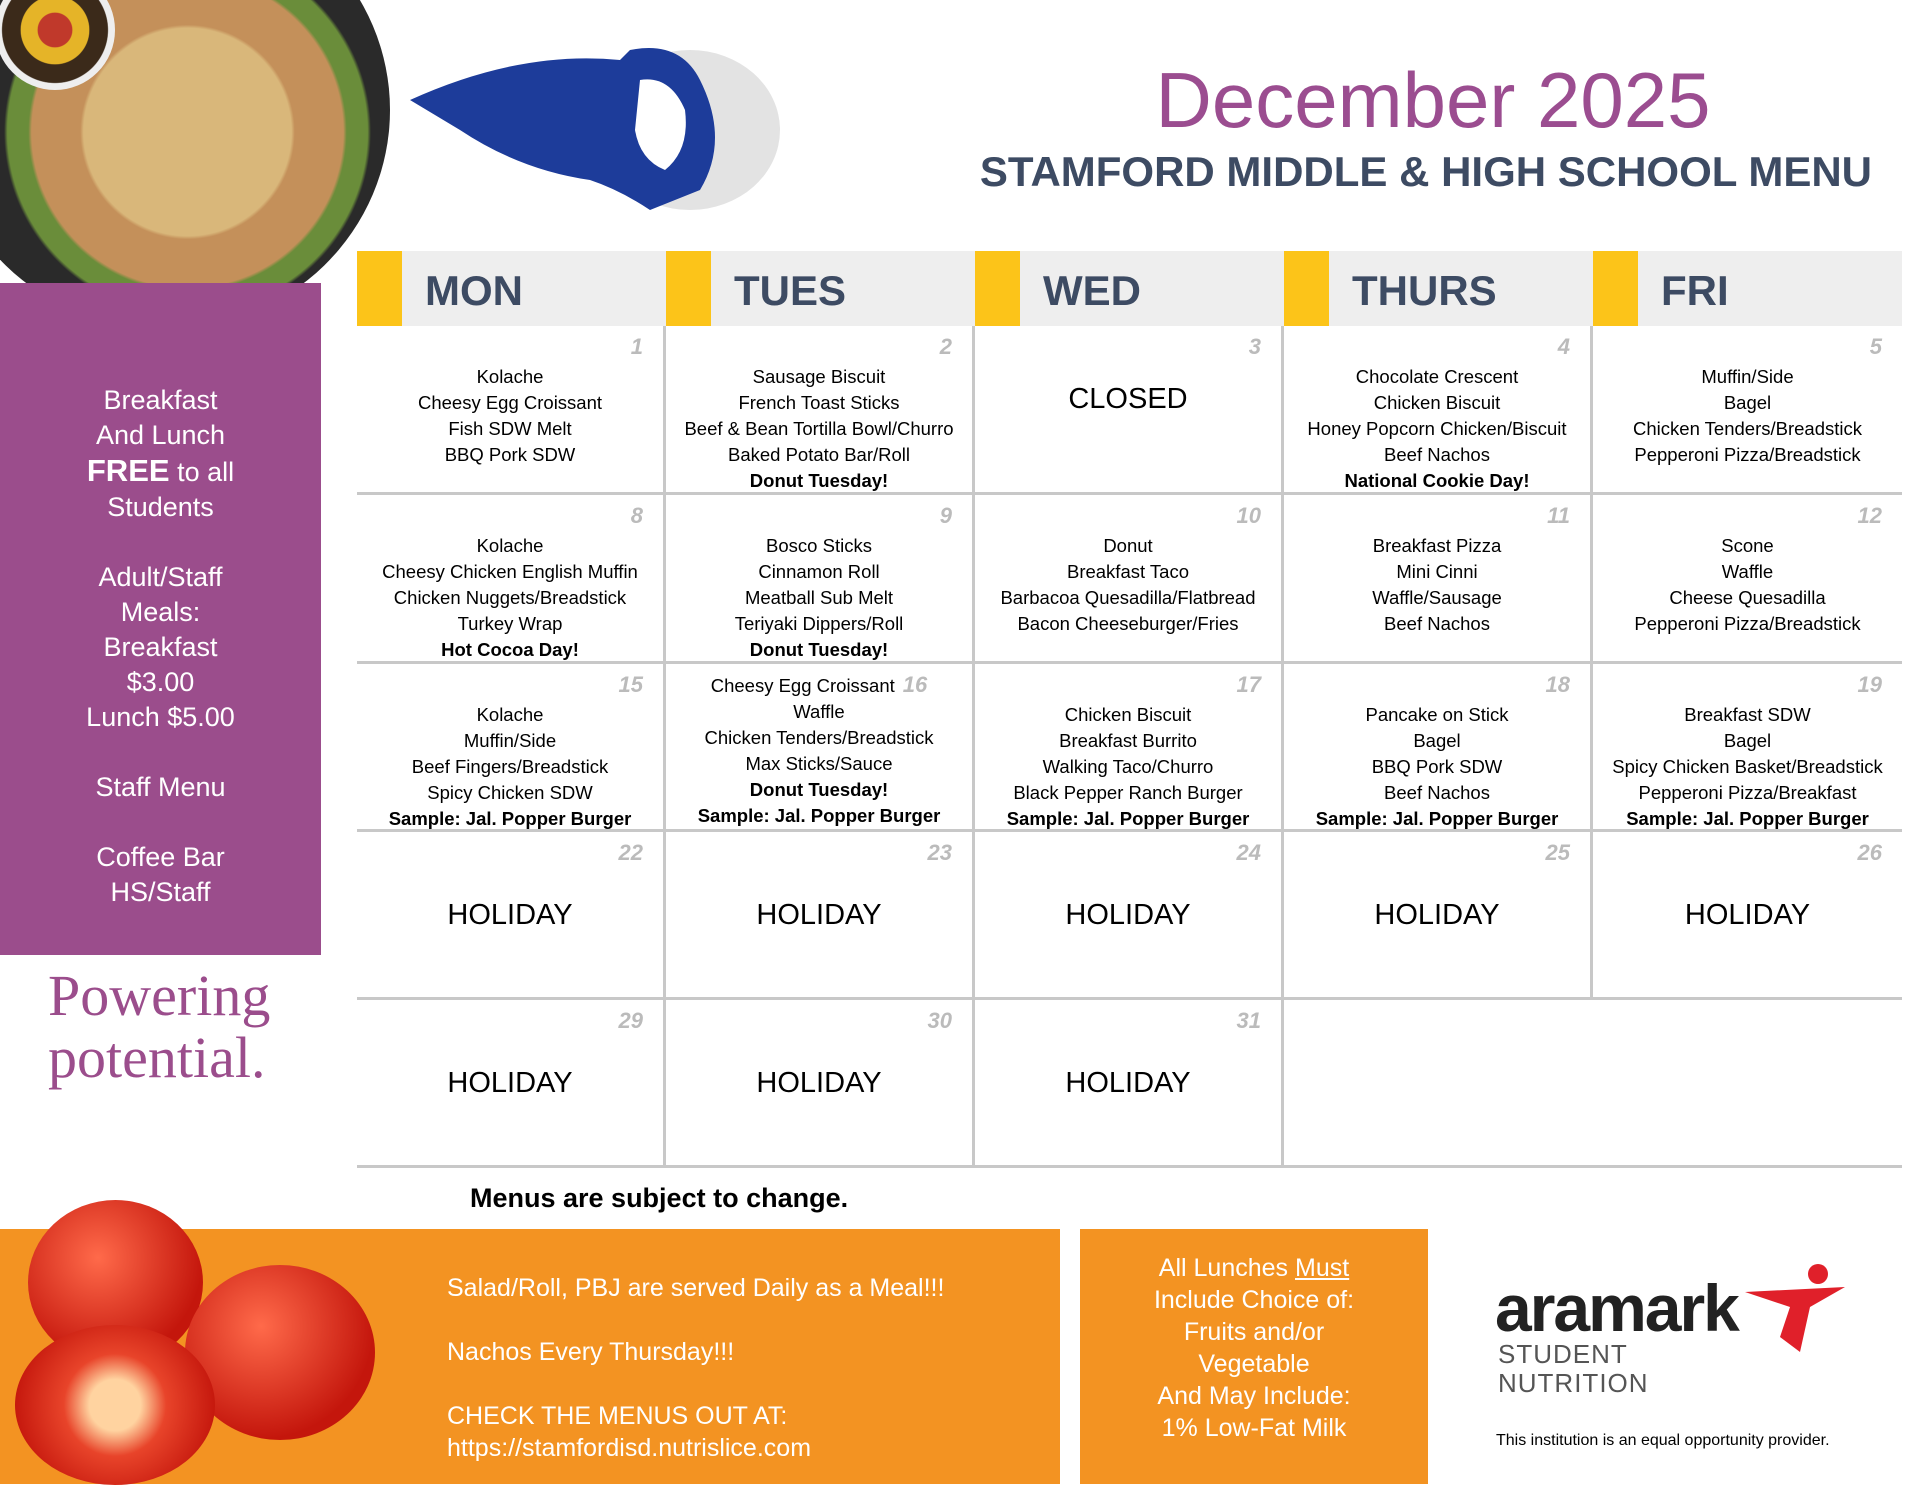 The image size is (1920, 1485). I want to click on day-cell: 26 HOLIDAY, so click(1747, 914).